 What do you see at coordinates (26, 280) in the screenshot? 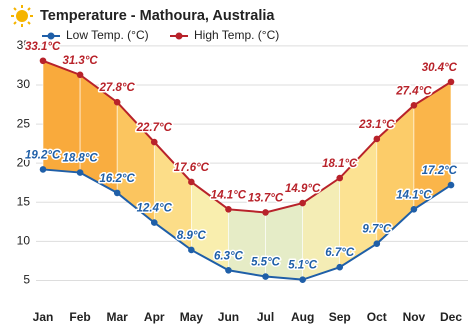
I see `y-tick-label: 5` at bounding box center [26, 280].